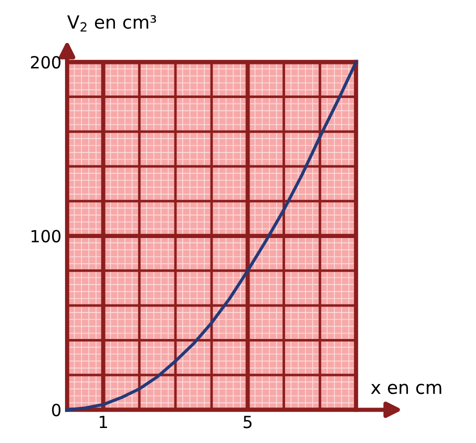 This screenshot has height=443, width=476. What do you see at coordinates (406, 389) in the screenshot?
I see `x-axis-title: x en cm` at bounding box center [406, 389].